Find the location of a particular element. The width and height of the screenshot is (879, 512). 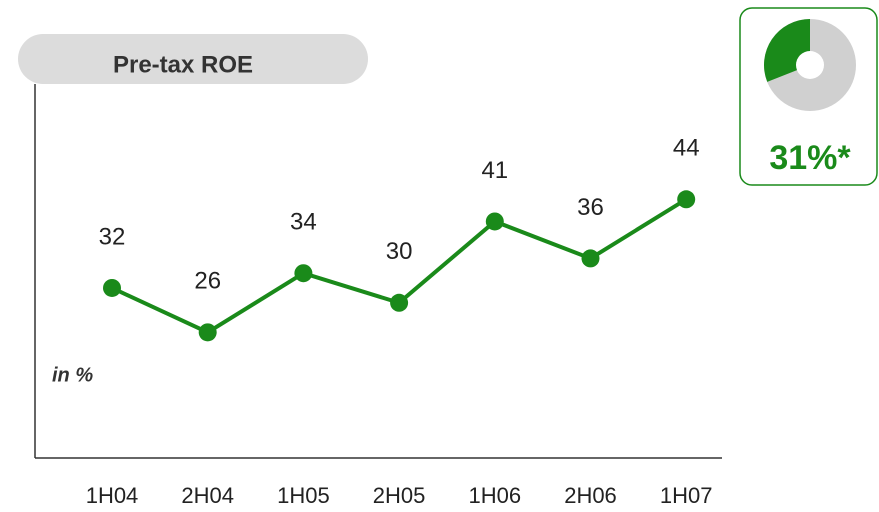

x-tick-label: 2H05 is located at coordinates (399, 495).